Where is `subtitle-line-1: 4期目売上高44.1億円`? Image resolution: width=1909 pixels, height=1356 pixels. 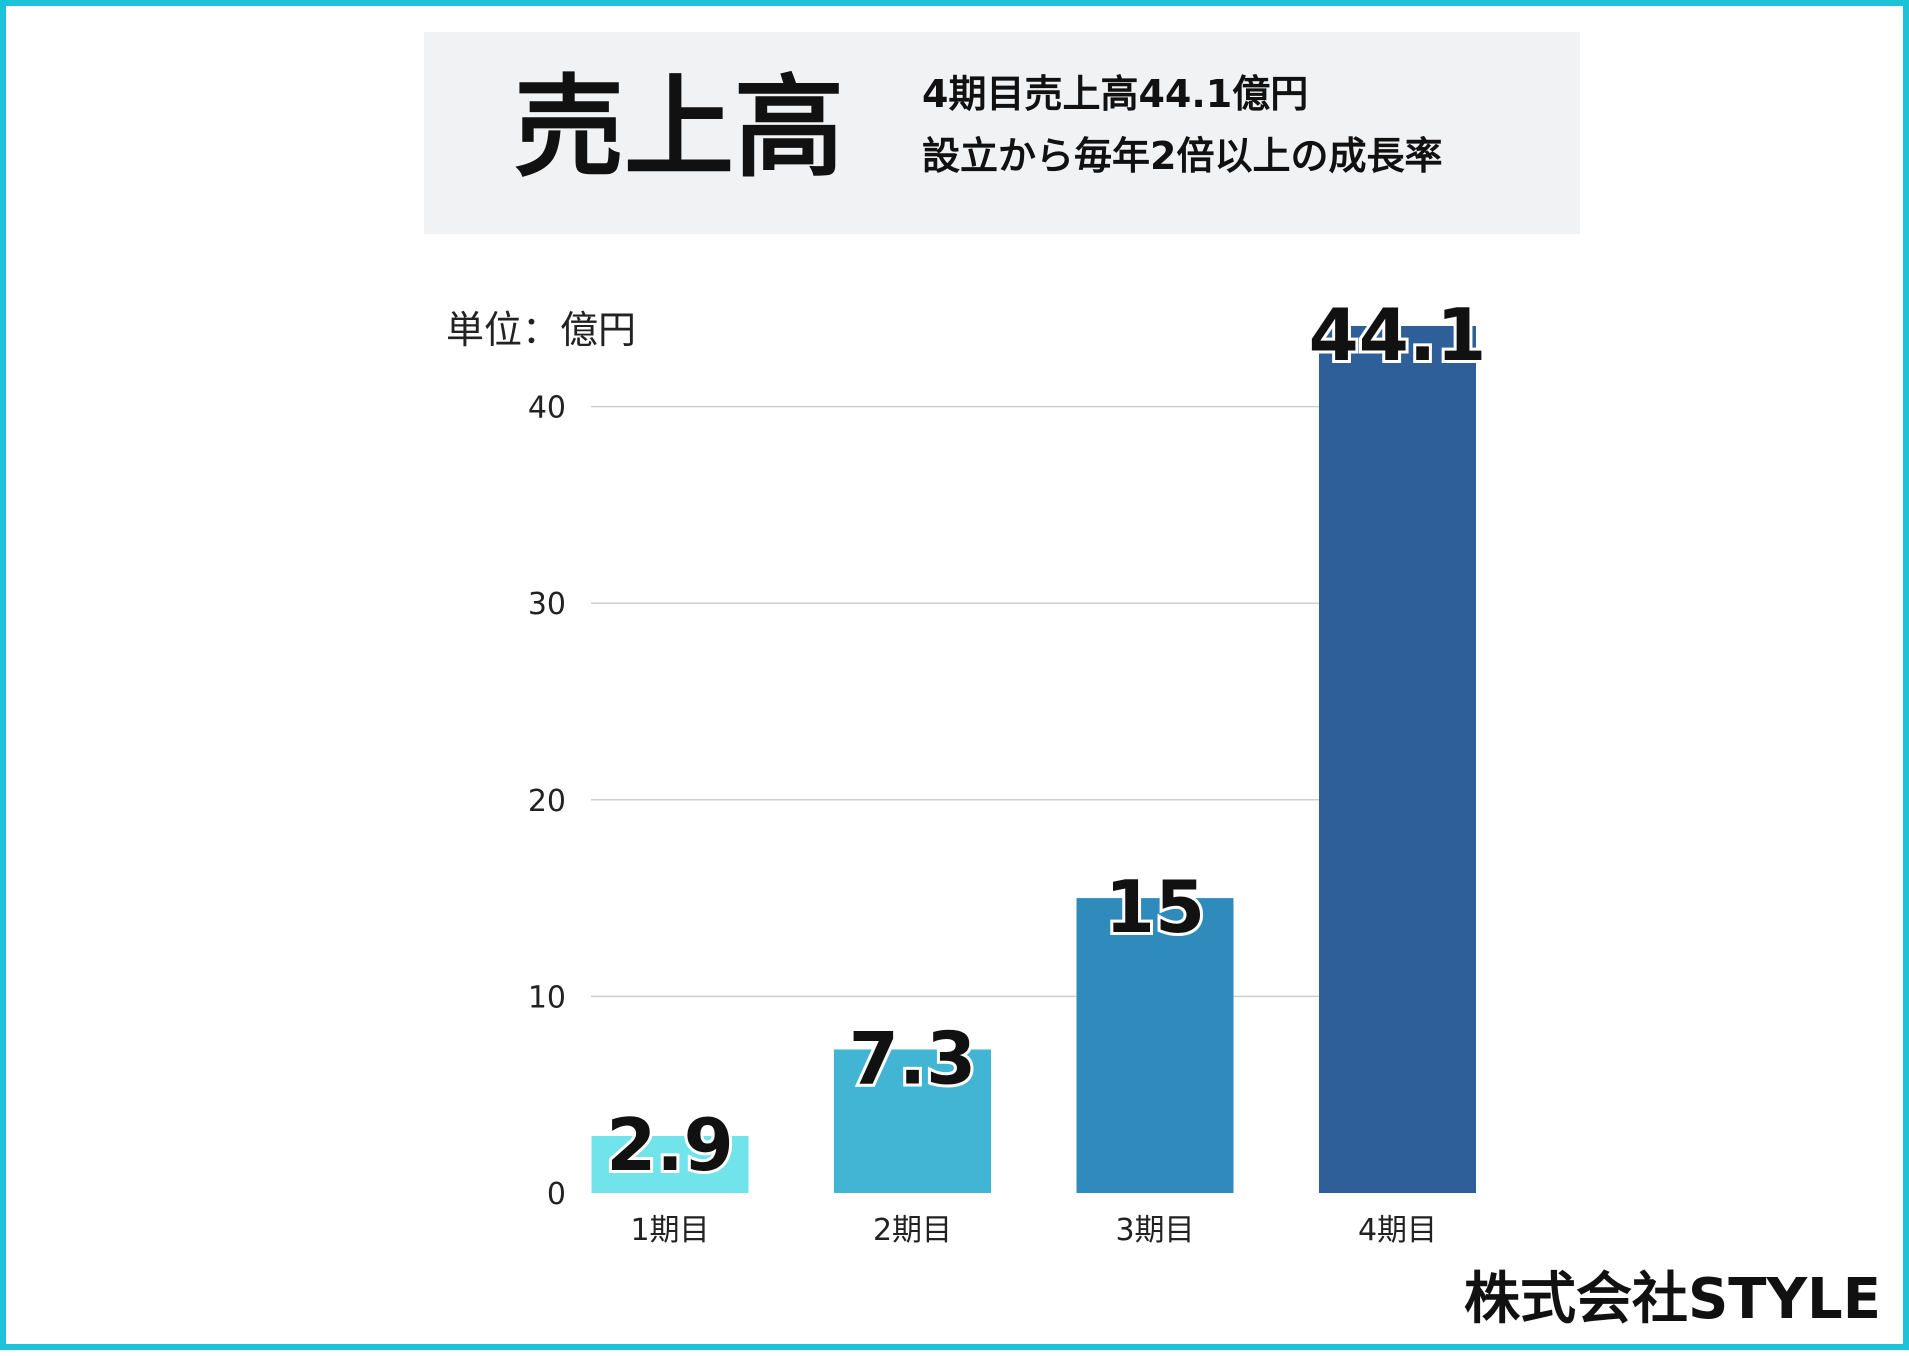
subtitle-line-1: 4期目売上高44.1億円 is located at coordinates (1115, 94).